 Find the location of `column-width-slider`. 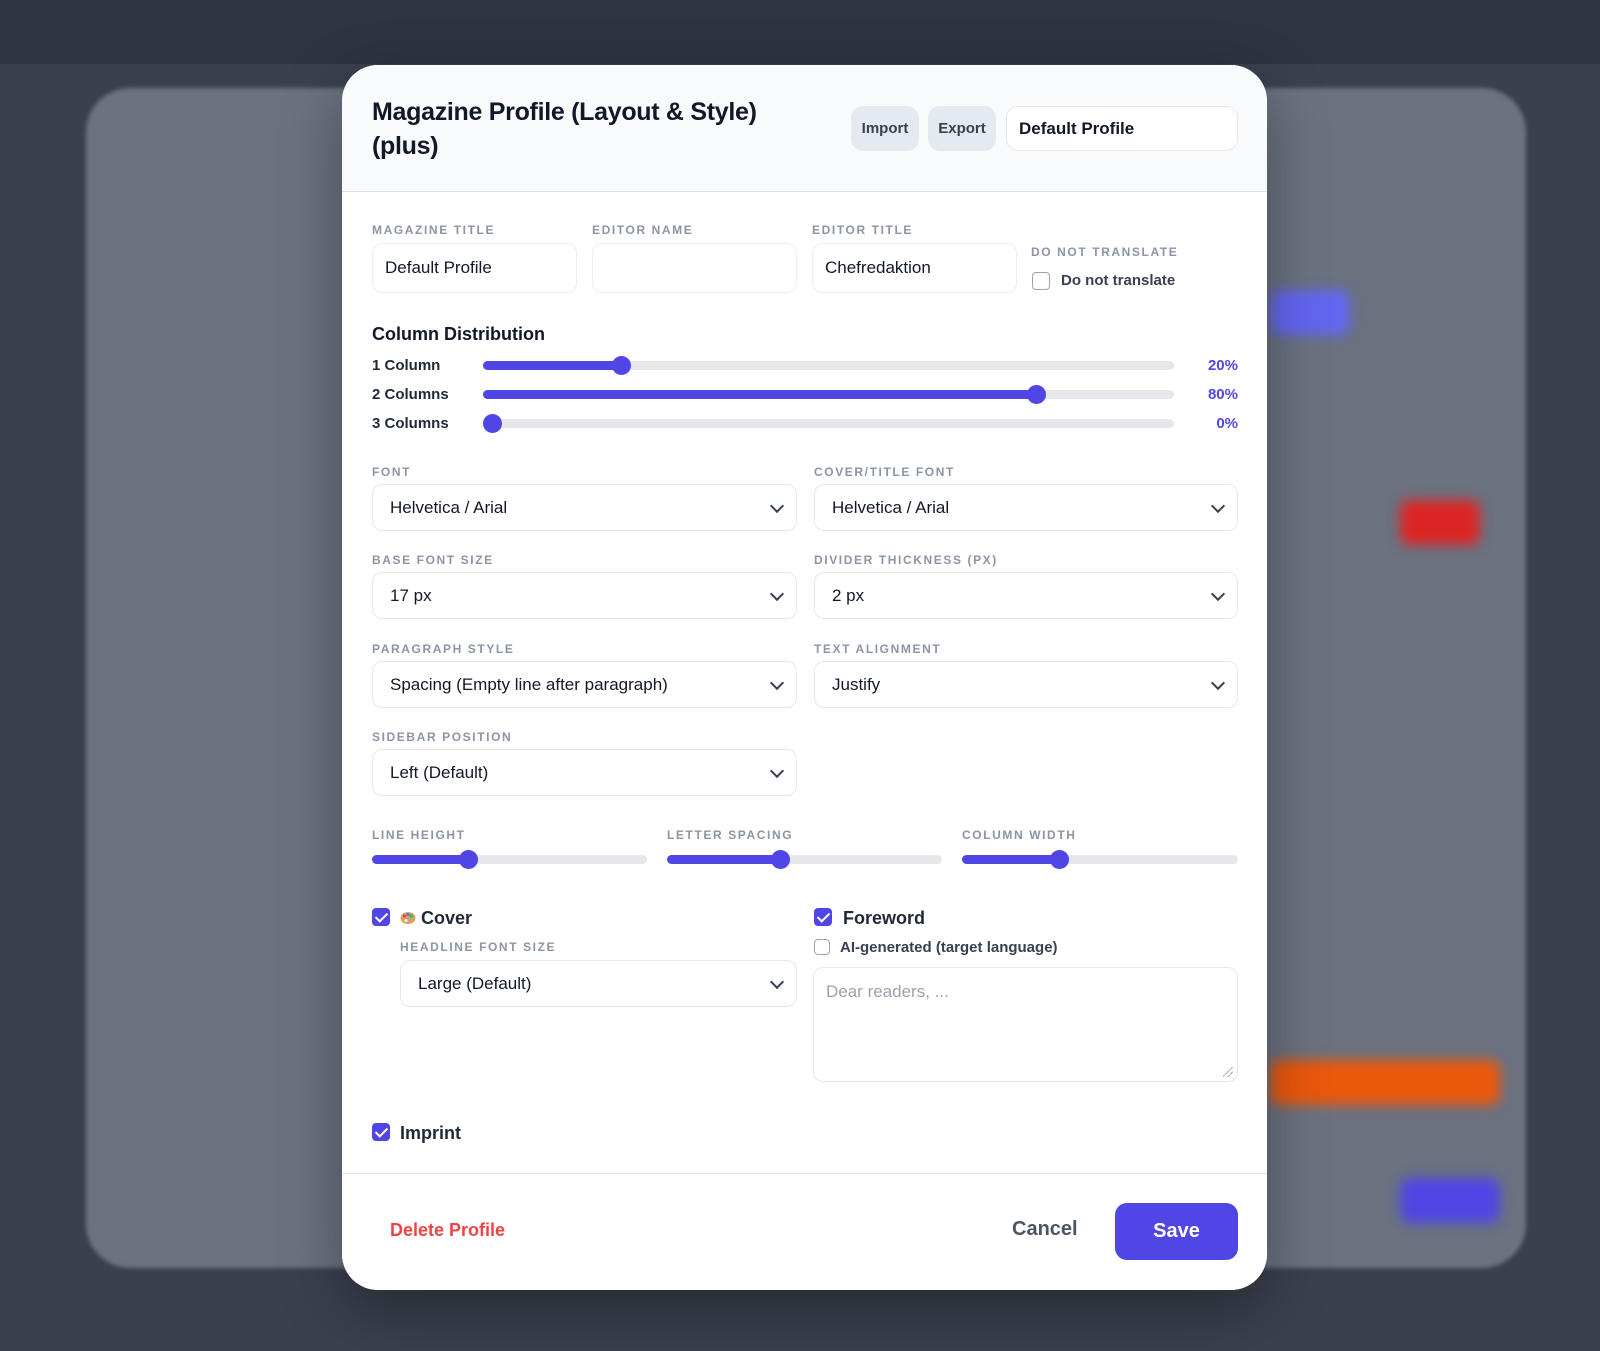

column-width-slider is located at coordinates (1100, 859).